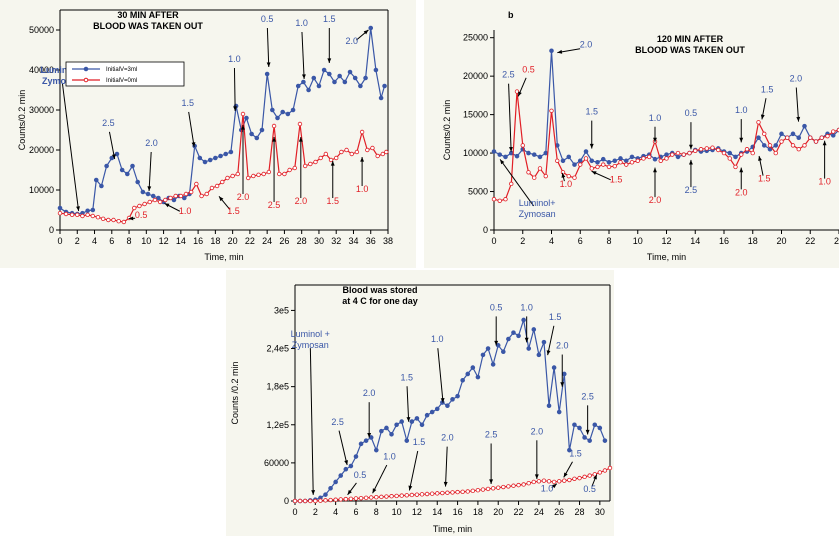  What do you see at coordinates (655, 118) in the screenshot?
I see `panel-b-annotation-label: 1.0` at bounding box center [655, 118].